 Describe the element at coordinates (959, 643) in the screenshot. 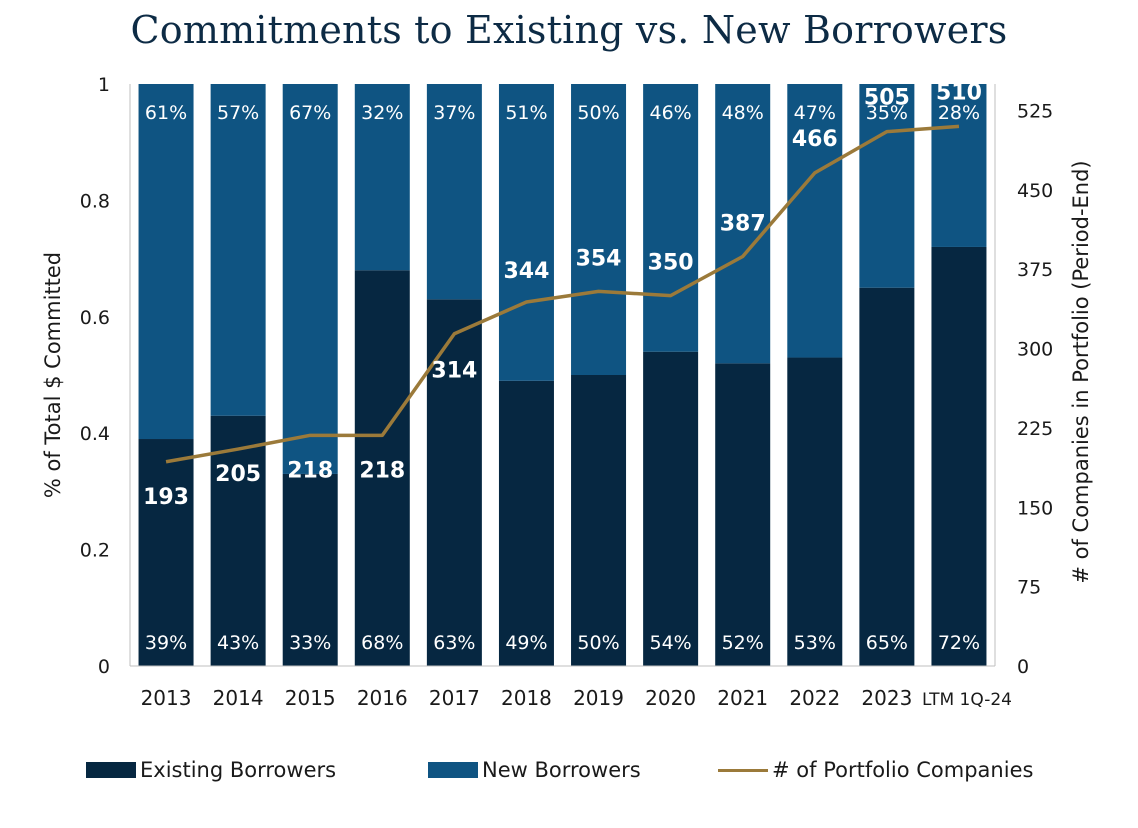

I see `bar-label-existing-11: 72%` at that location.